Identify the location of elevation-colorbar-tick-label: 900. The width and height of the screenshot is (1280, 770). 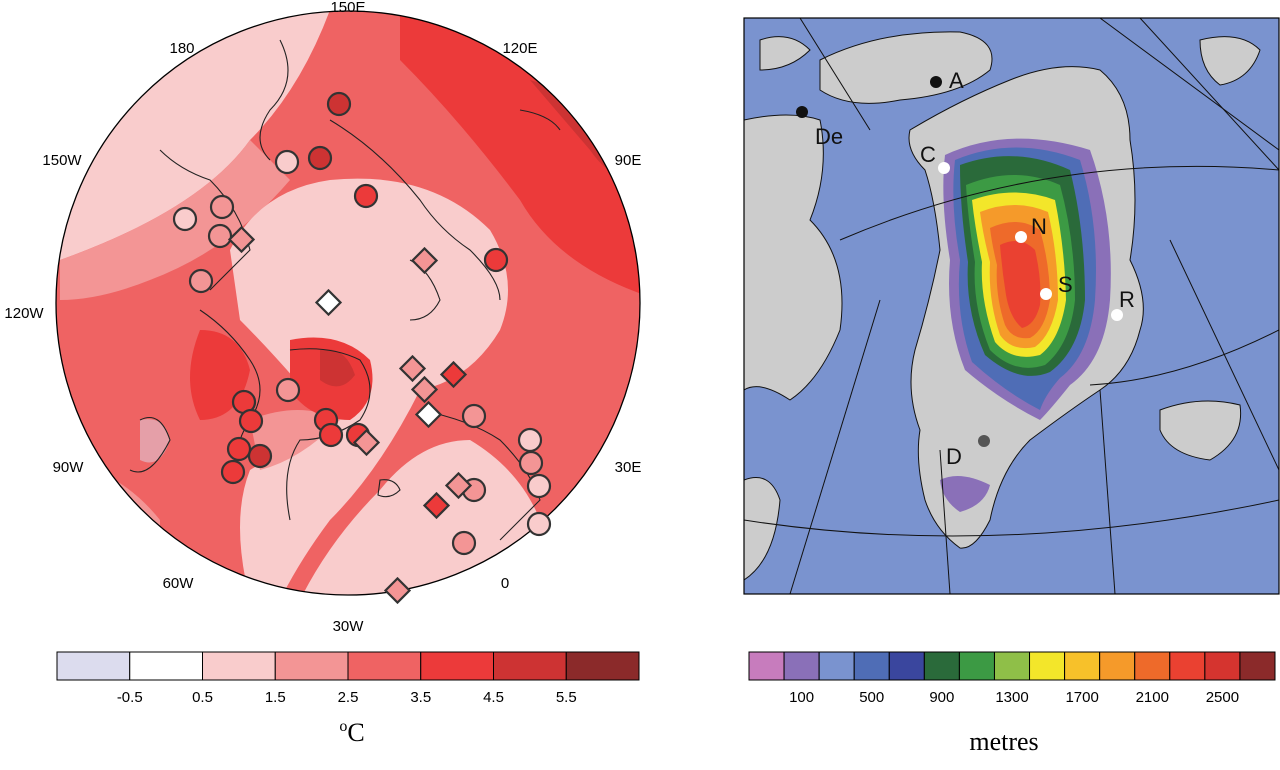
(941, 697).